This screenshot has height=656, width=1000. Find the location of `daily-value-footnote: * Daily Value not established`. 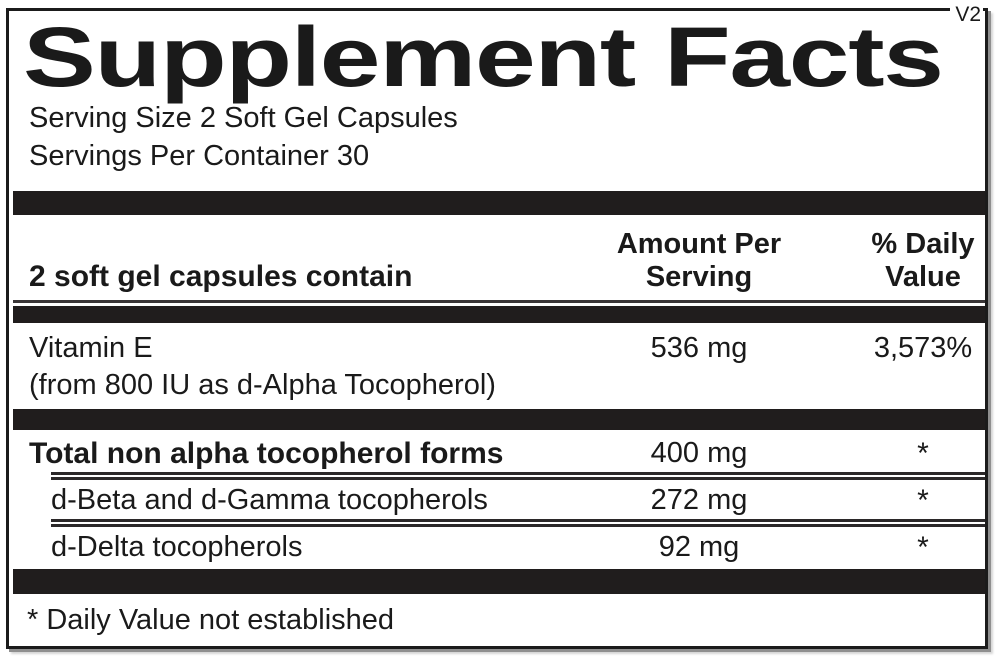

daily-value-footnote: * Daily Value not established is located at coordinates (211, 620).